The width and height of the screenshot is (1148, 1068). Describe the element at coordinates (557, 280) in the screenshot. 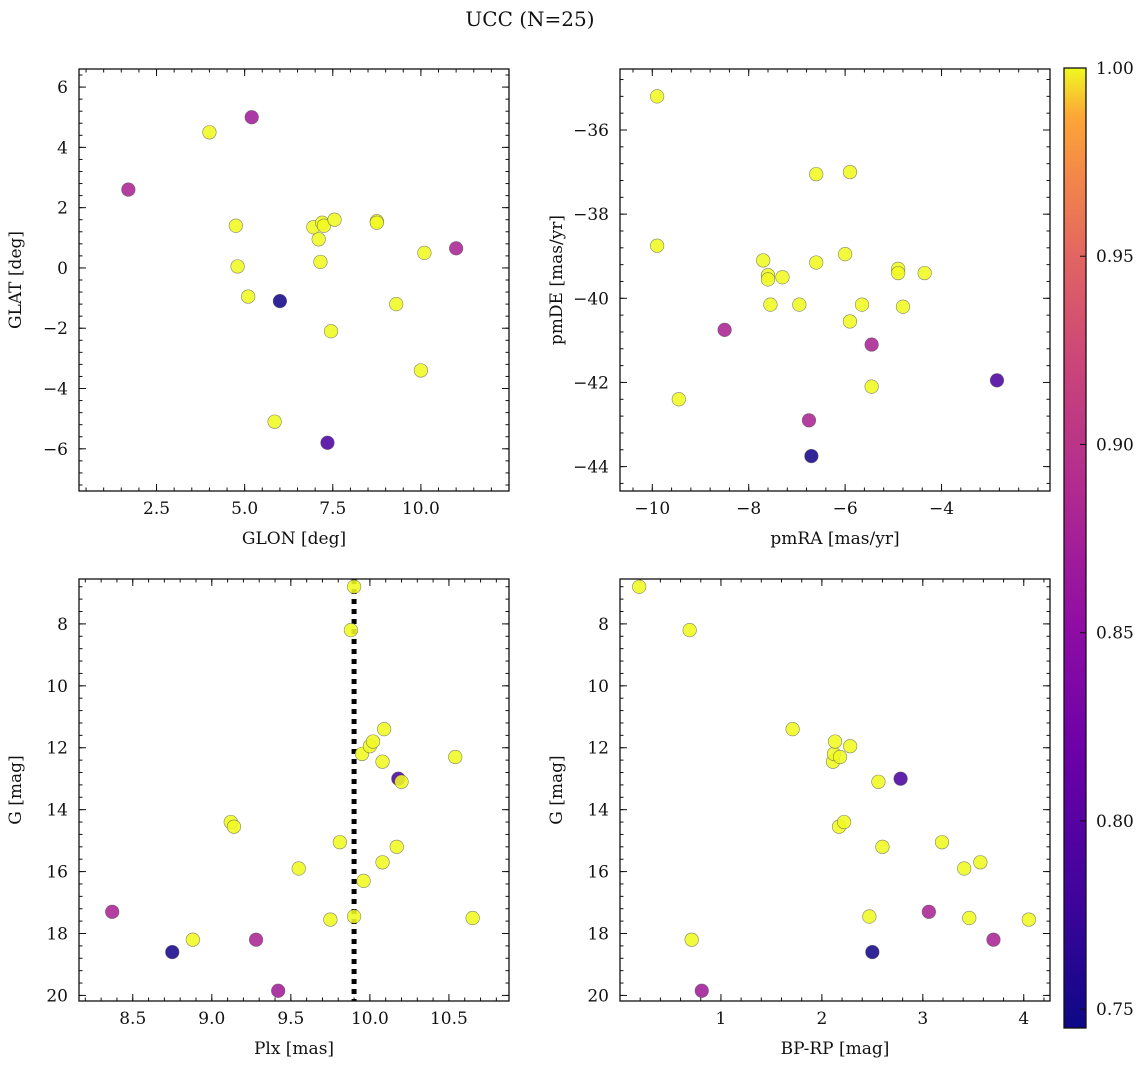

I see `y-axis-label: pmDE [mas/yr]` at that location.